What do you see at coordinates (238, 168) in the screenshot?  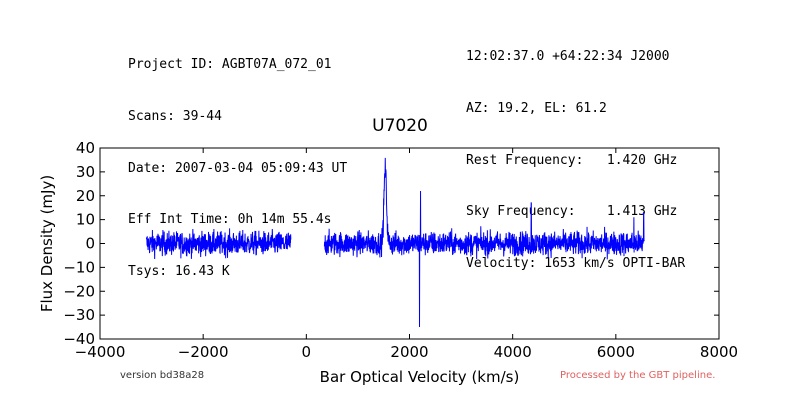 I see `date-line: Date: 2007-03-04 05:09:43 UT` at bounding box center [238, 168].